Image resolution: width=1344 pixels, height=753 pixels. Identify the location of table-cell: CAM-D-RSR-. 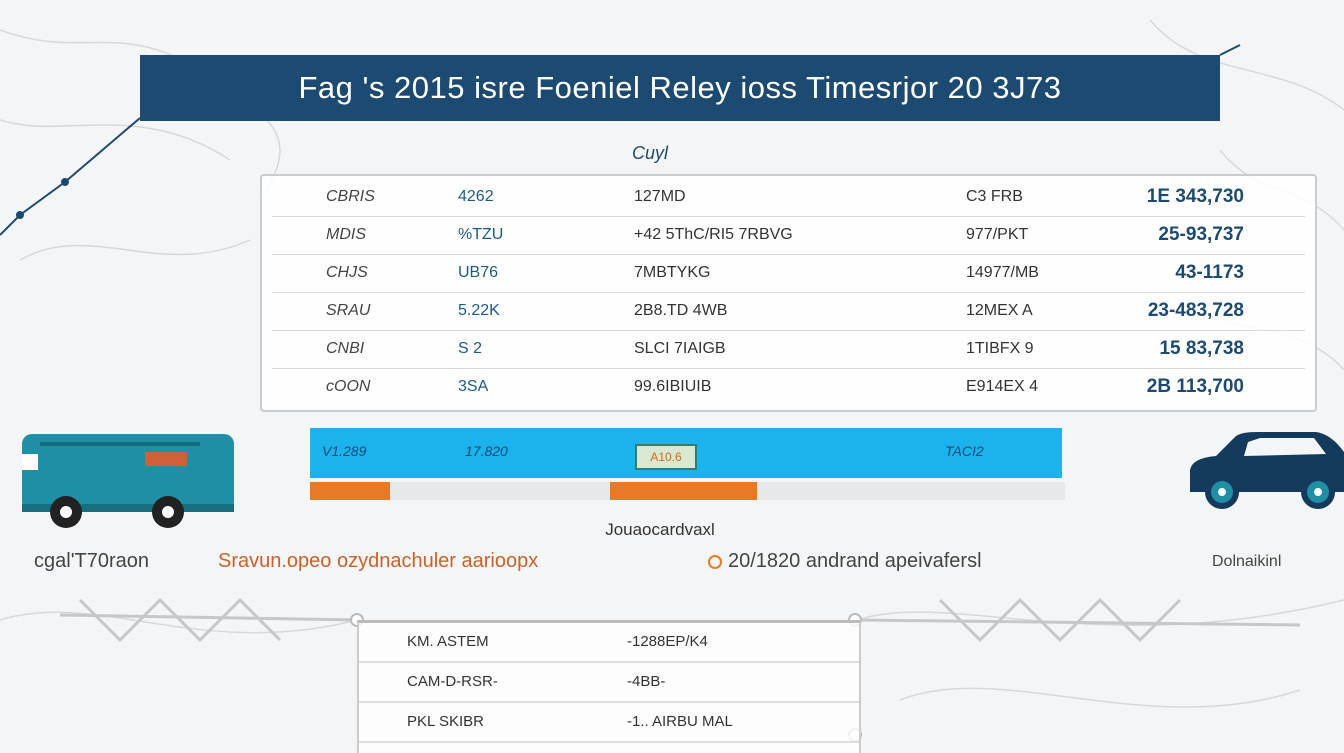
(452, 681).